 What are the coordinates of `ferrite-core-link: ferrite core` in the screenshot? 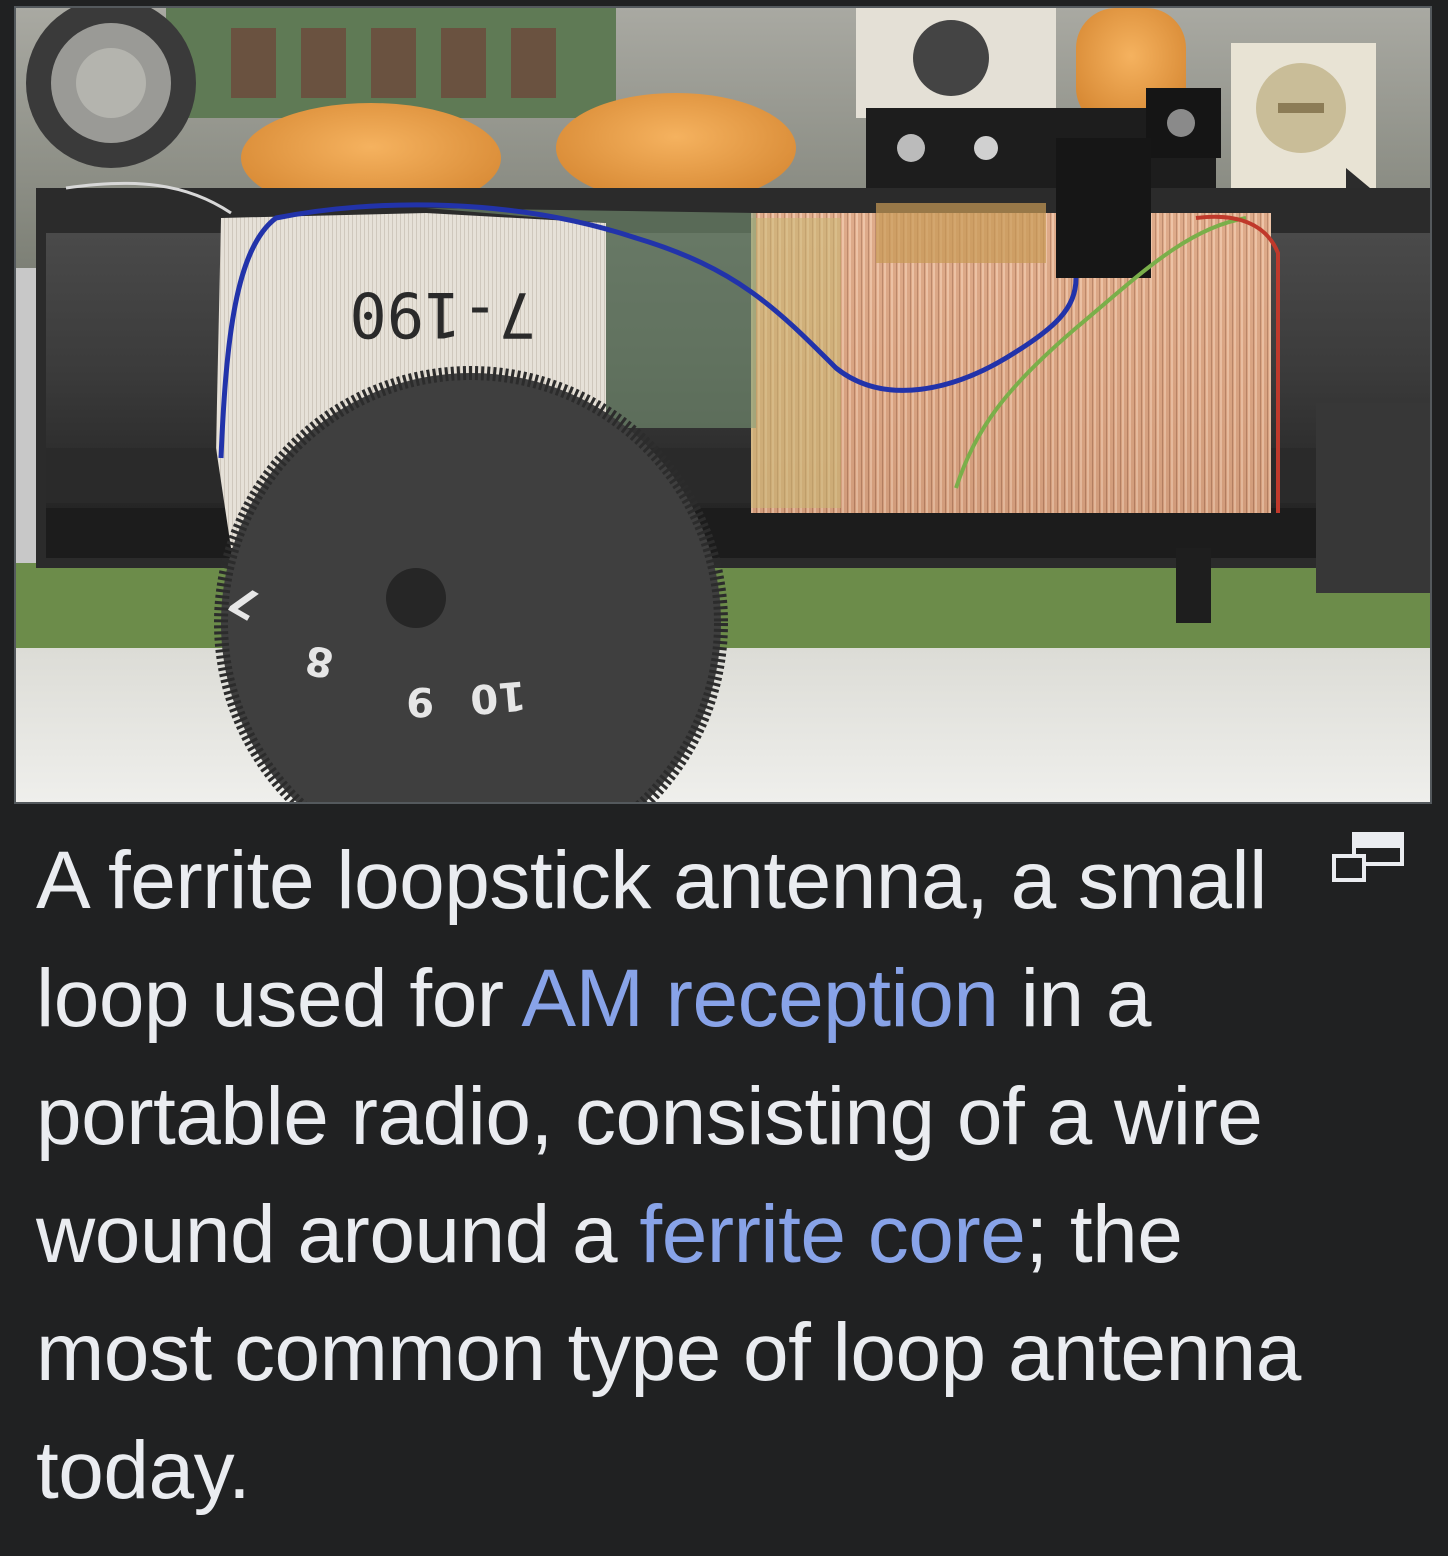 It's located at (832, 1234).